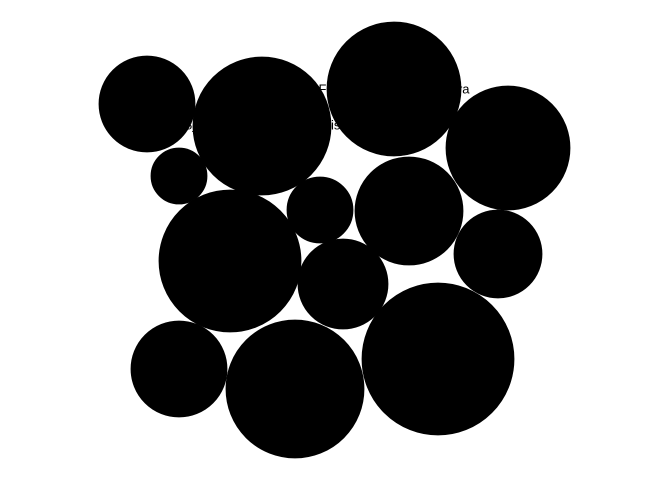 The width and height of the screenshot is (672, 480). I want to click on bubble-label: F105_PriorSeguranca, so click(409, 211).